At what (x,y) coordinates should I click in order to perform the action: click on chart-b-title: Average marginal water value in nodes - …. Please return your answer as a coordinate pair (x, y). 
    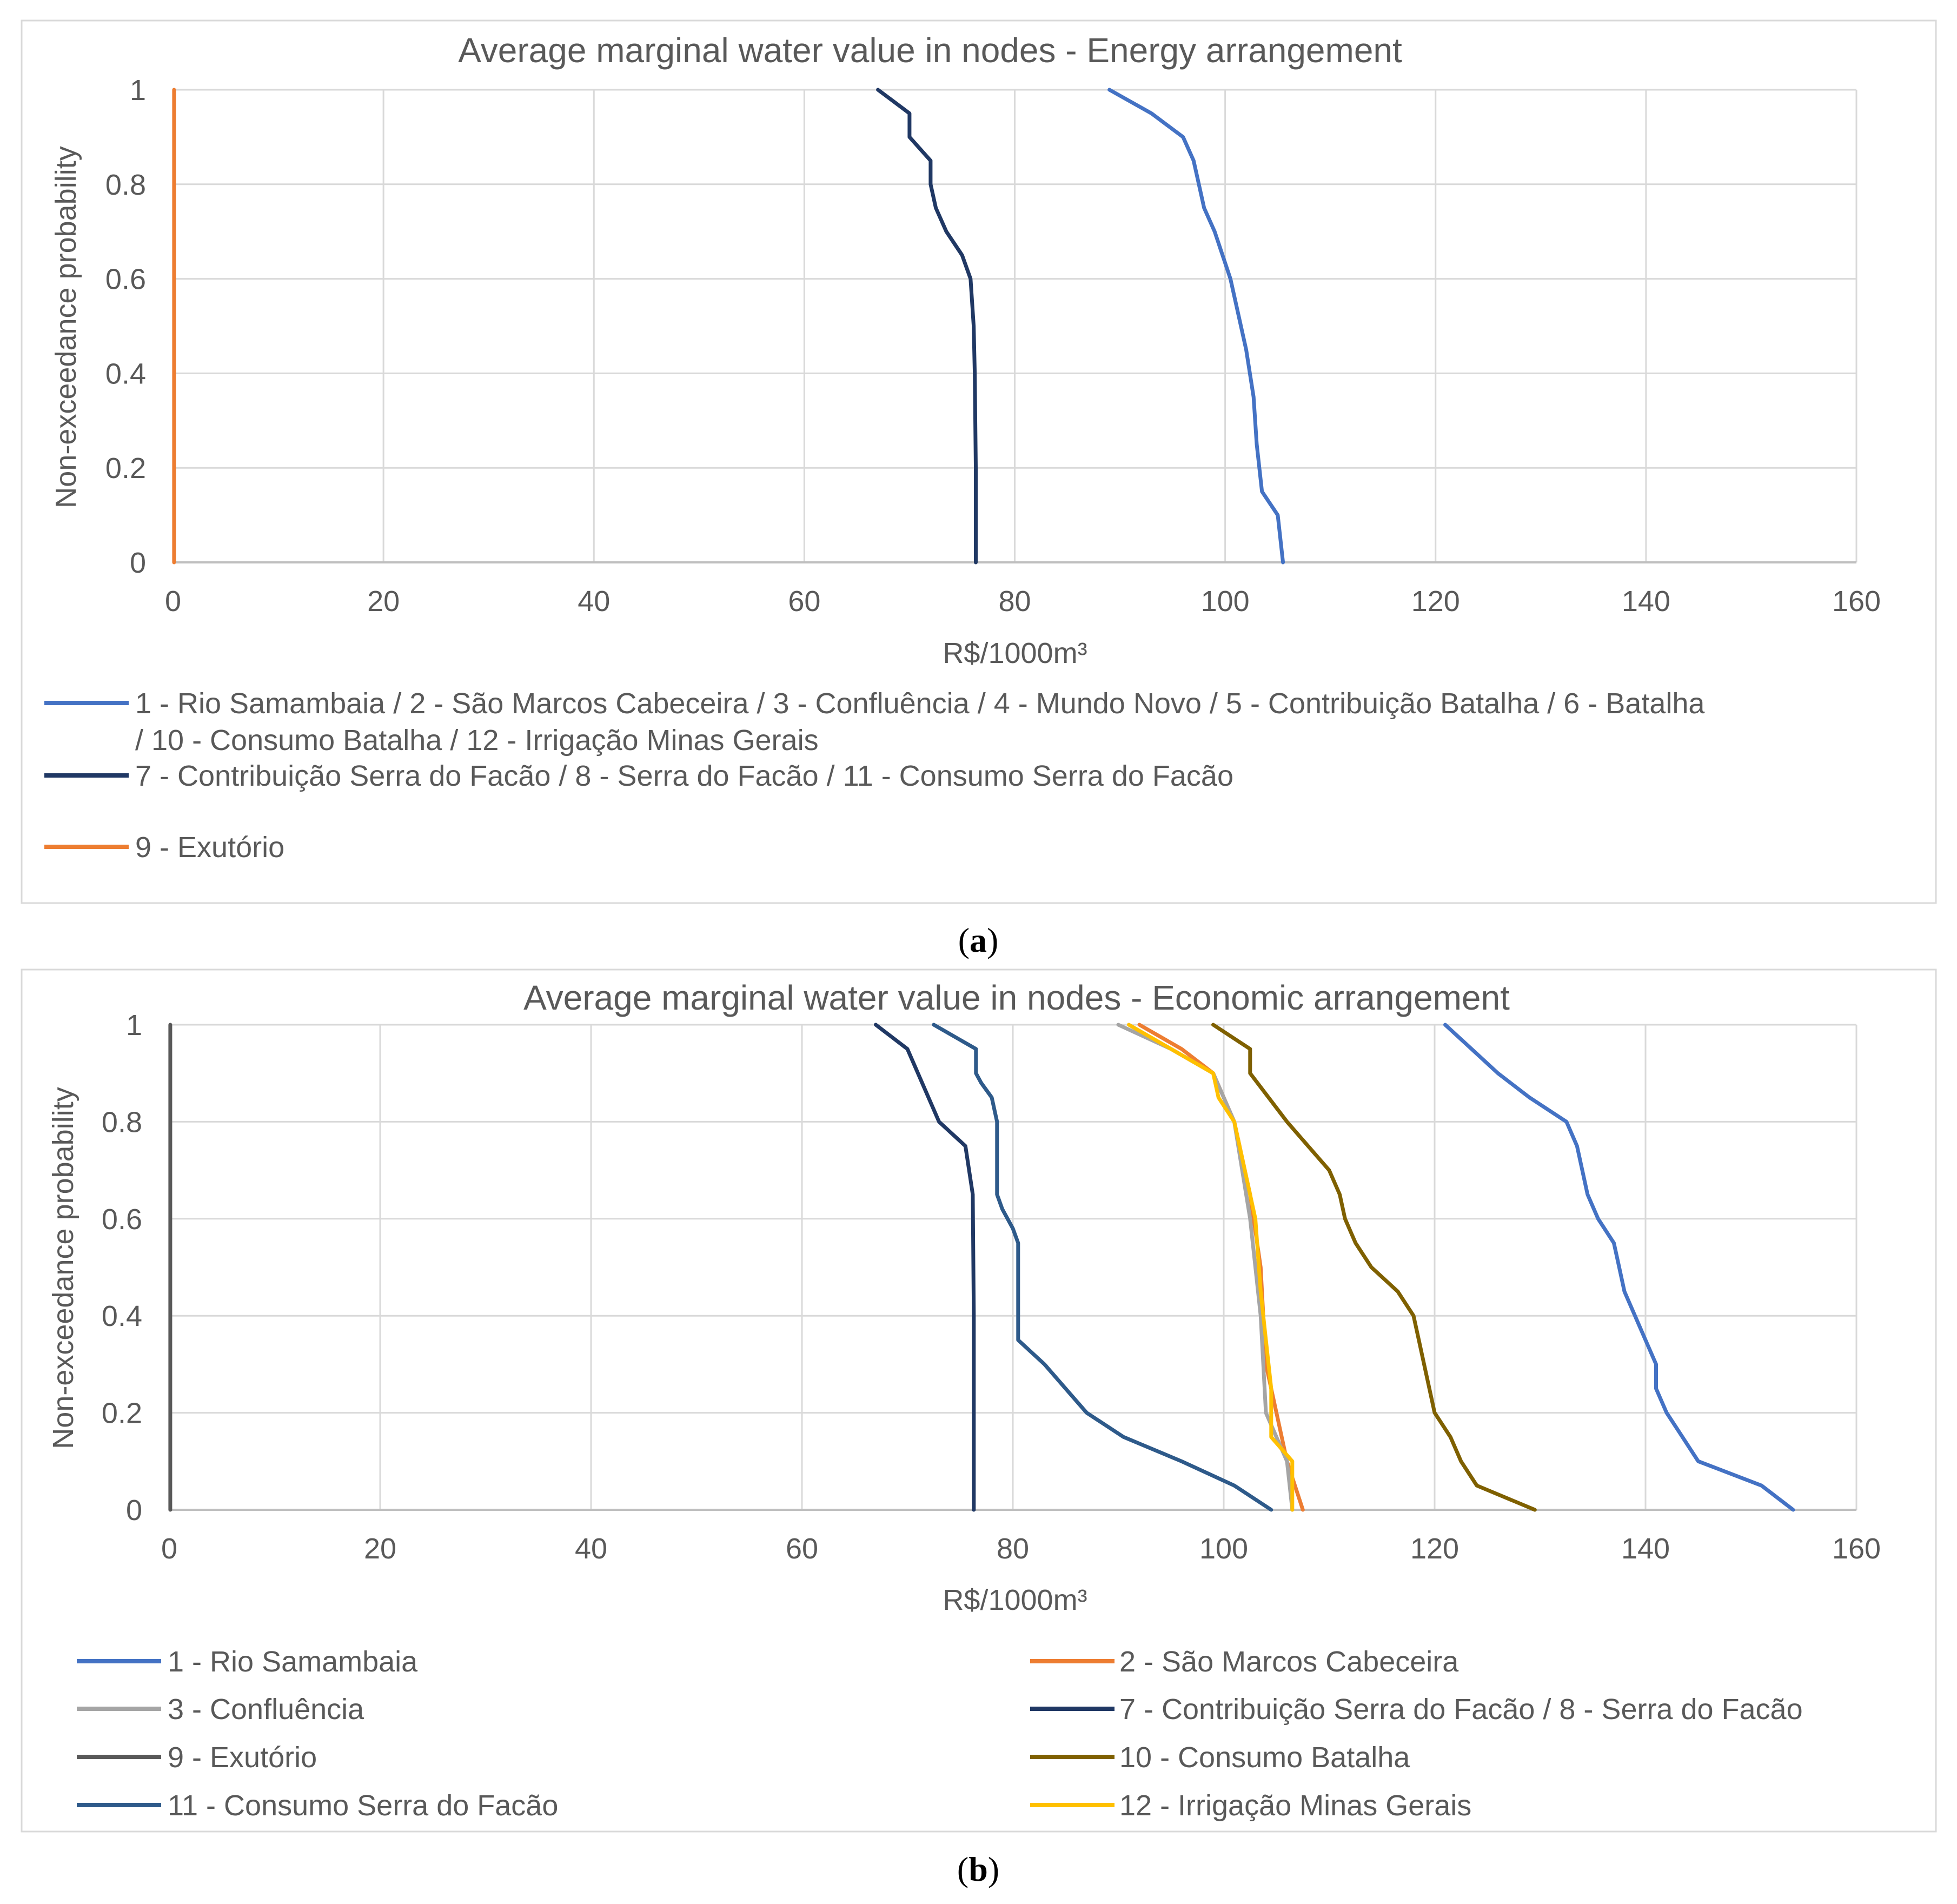
    Looking at the image, I should click on (1016, 997).